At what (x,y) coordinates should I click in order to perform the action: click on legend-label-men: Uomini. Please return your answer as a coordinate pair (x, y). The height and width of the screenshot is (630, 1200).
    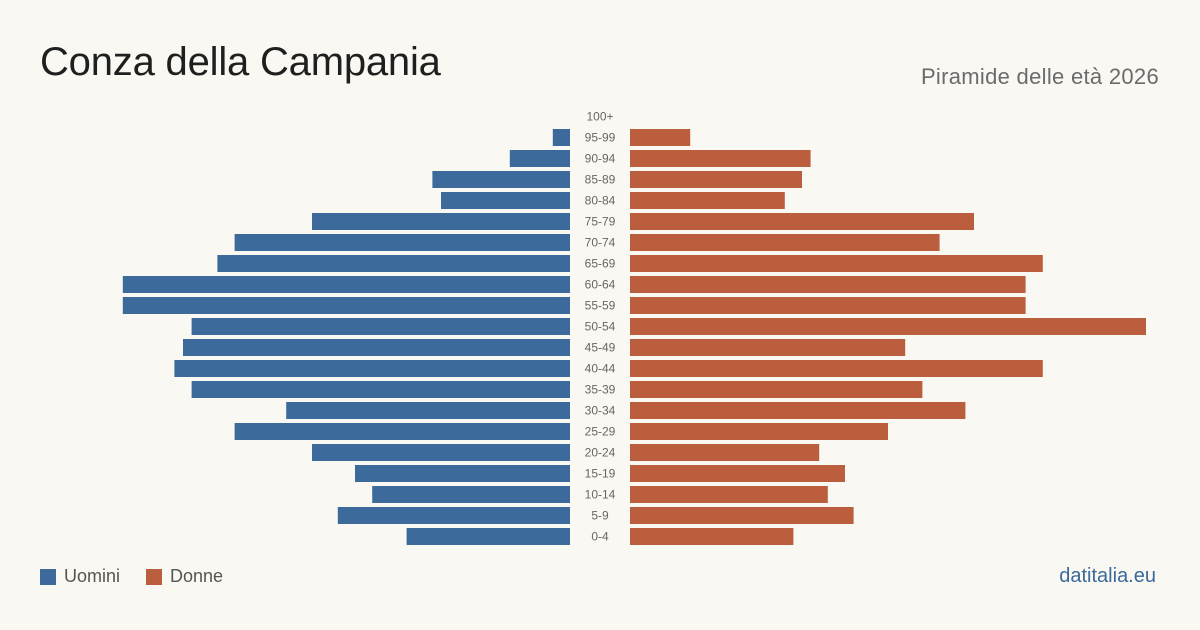
    Looking at the image, I should click on (92, 576).